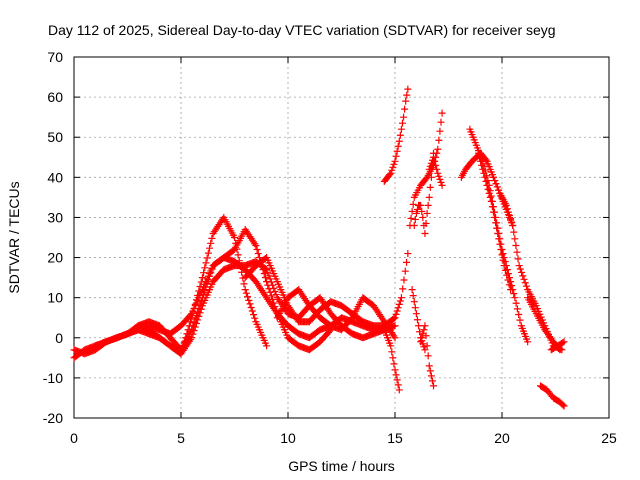 This screenshot has width=640, height=480. What do you see at coordinates (53, 418) in the screenshot?
I see `y-tick-label: -20` at bounding box center [53, 418].